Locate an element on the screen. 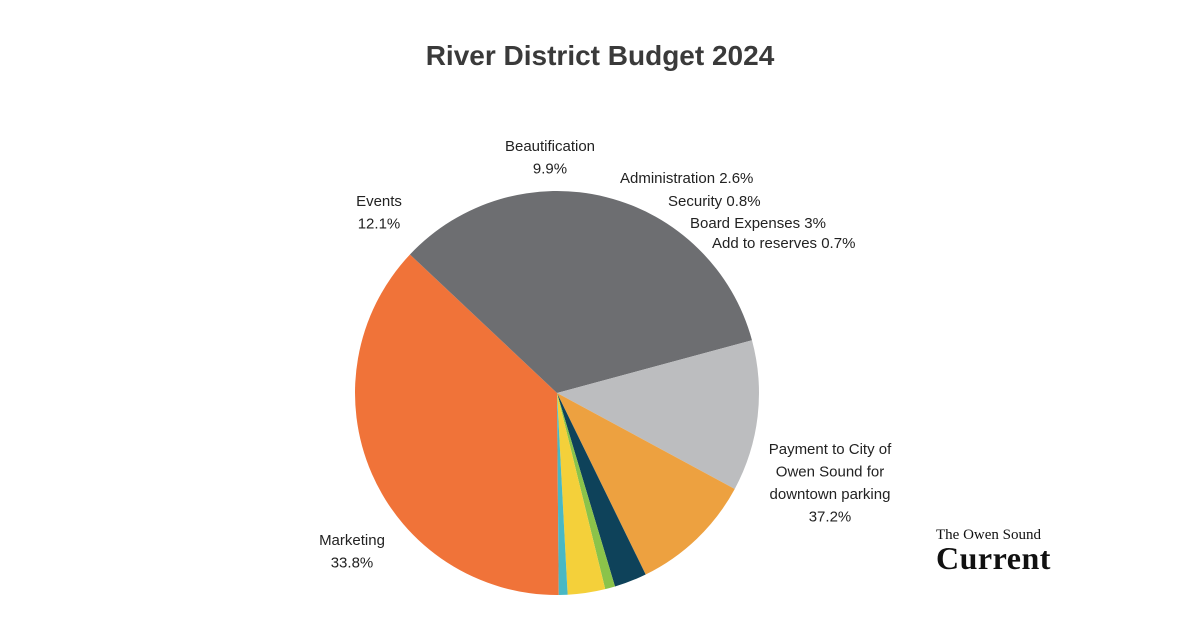 The height and width of the screenshot is (628, 1200). slice-label-line: 9.9% is located at coordinates (550, 169).